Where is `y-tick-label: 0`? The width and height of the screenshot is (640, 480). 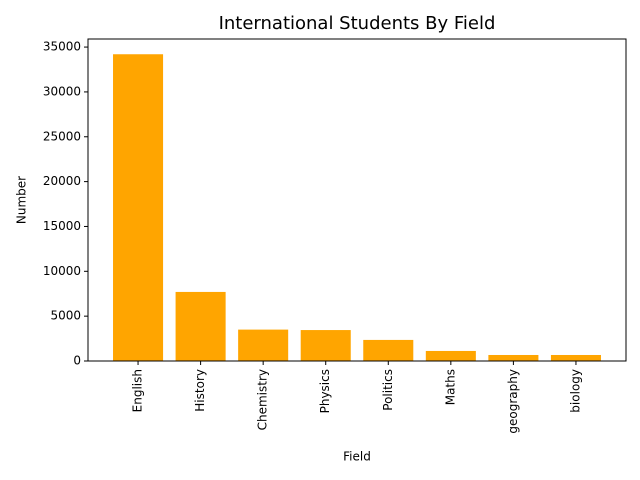
y-tick-label: 0 is located at coordinates (77, 361).